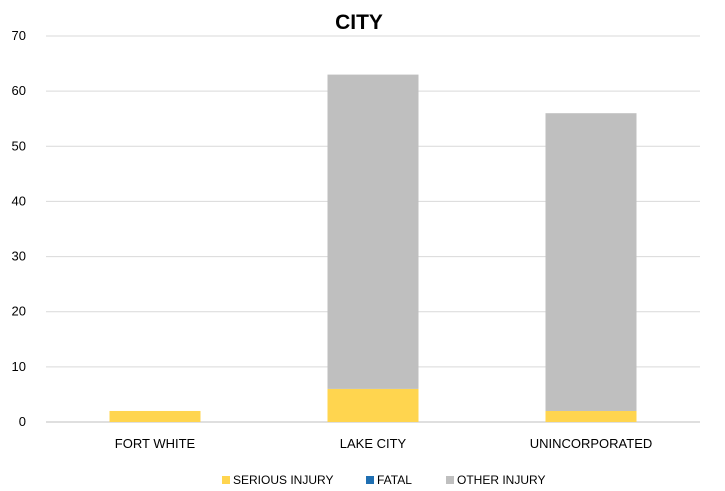 The width and height of the screenshot is (725, 491). I want to click on y-axis-labels: 0 10 20 30 40 50 60 70, so click(19, 228).